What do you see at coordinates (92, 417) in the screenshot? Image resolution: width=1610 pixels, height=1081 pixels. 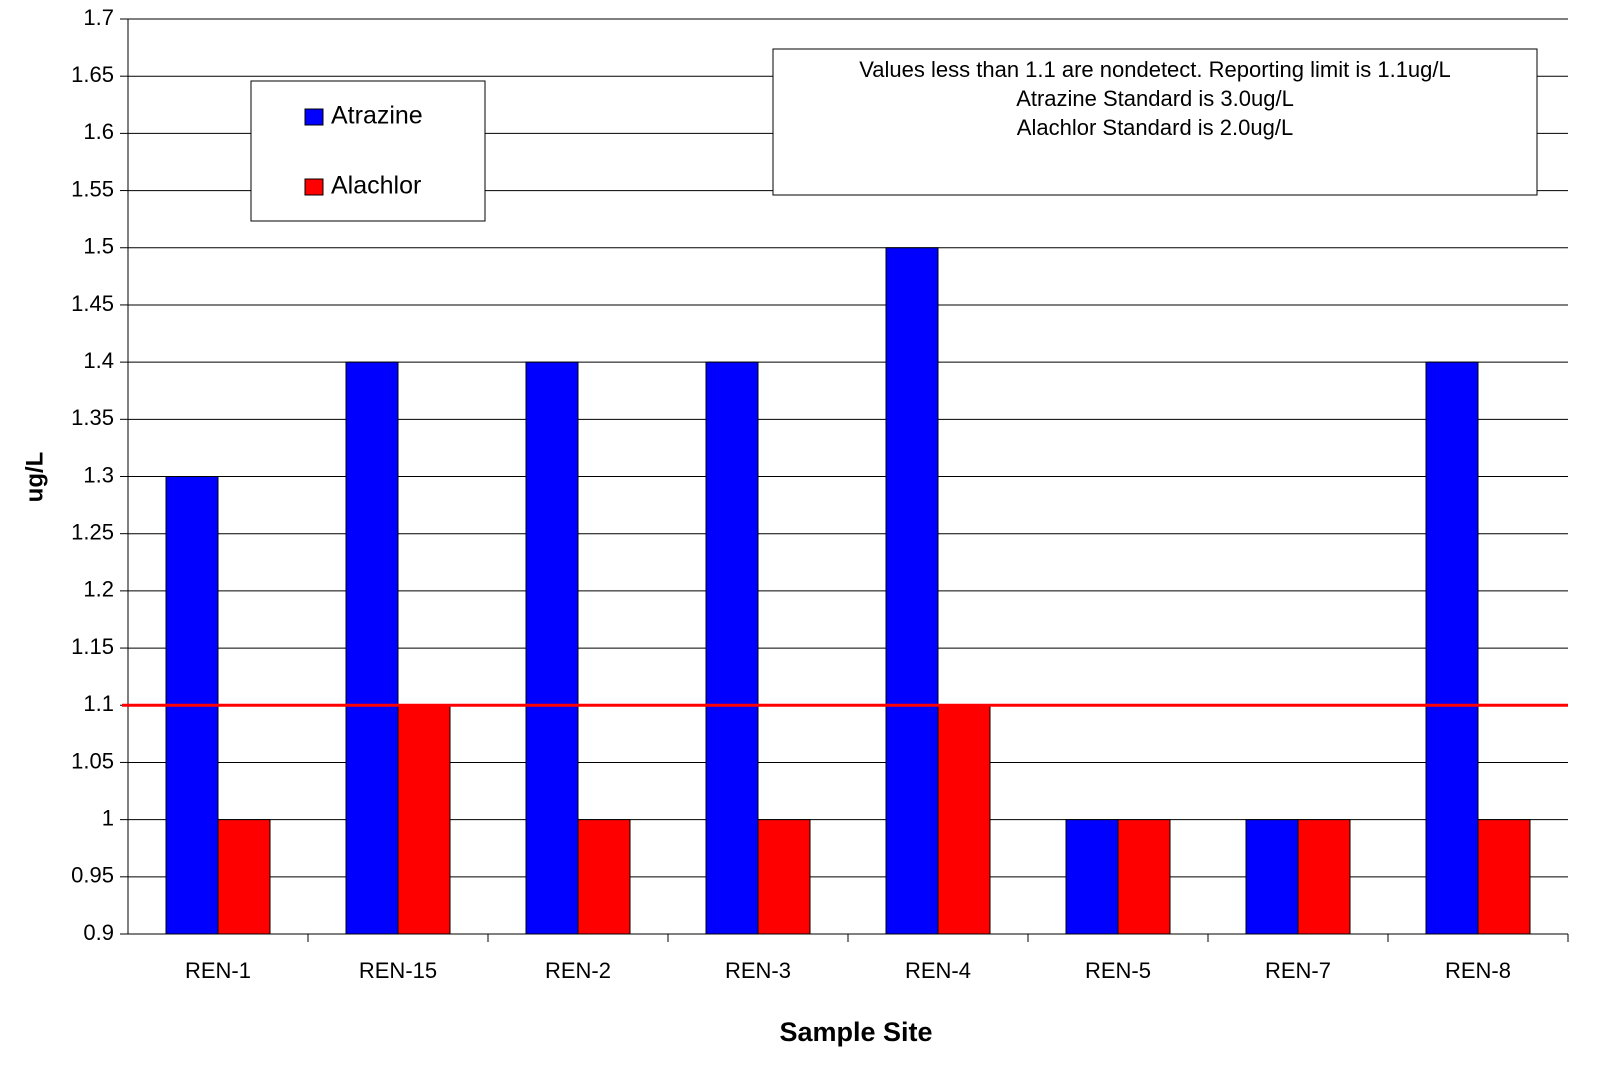 I see `y-tick-label: 1.35` at bounding box center [92, 417].